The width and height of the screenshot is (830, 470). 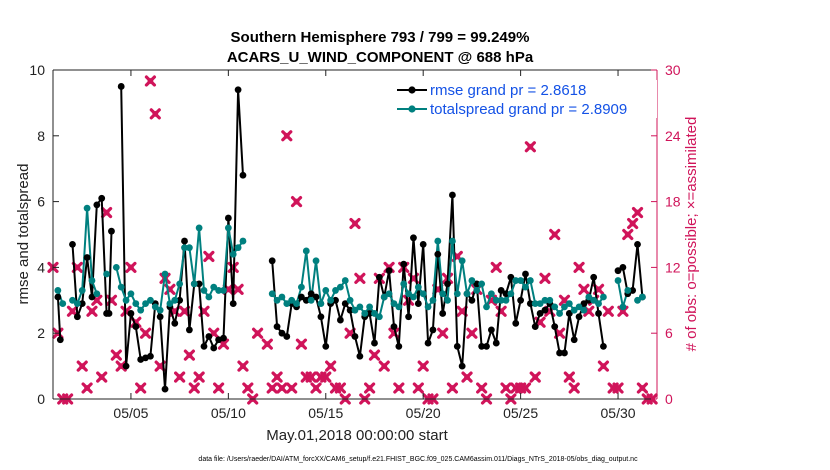 I want to click on x-axis-label: May.01,2018 00:00:00 start, so click(x=357, y=435).